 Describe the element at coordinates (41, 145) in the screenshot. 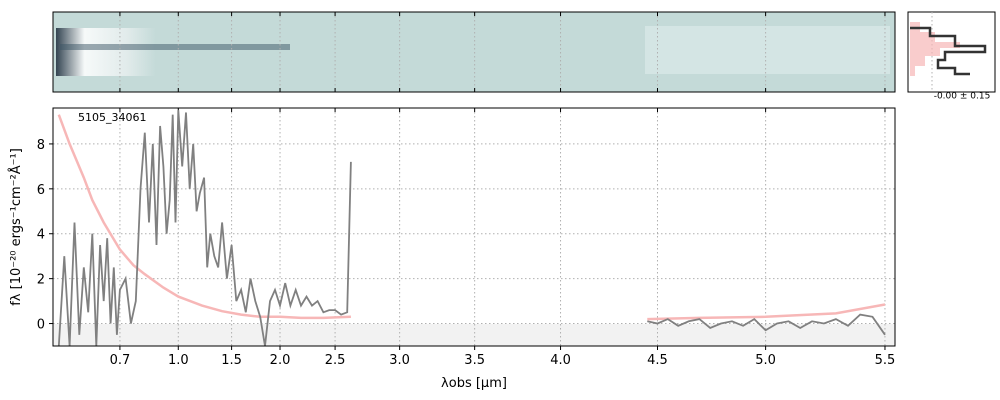

I see `y-tick-label: 8` at that location.